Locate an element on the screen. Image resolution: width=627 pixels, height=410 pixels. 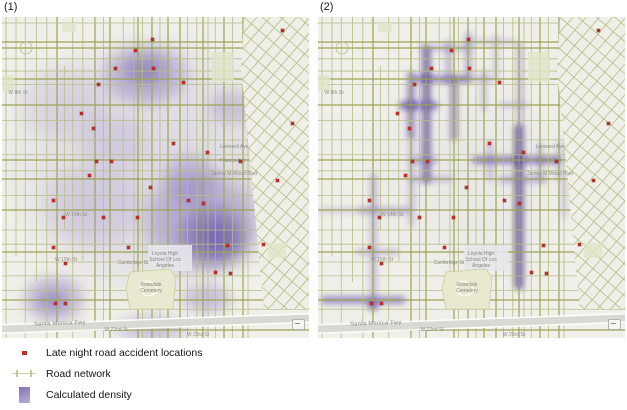
accident-point-marker is located at coordinates (24, 352).